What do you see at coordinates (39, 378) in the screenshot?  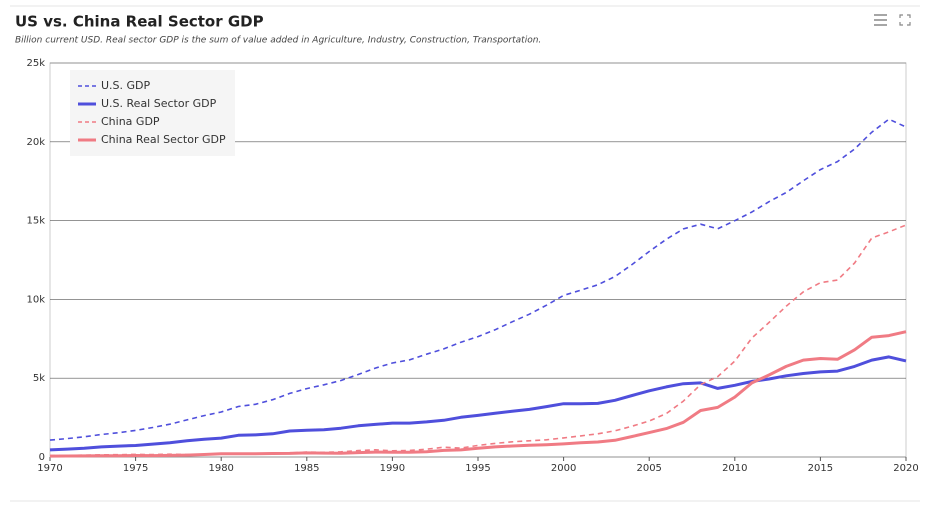 I see `y-tick-label: 5k` at bounding box center [39, 378].